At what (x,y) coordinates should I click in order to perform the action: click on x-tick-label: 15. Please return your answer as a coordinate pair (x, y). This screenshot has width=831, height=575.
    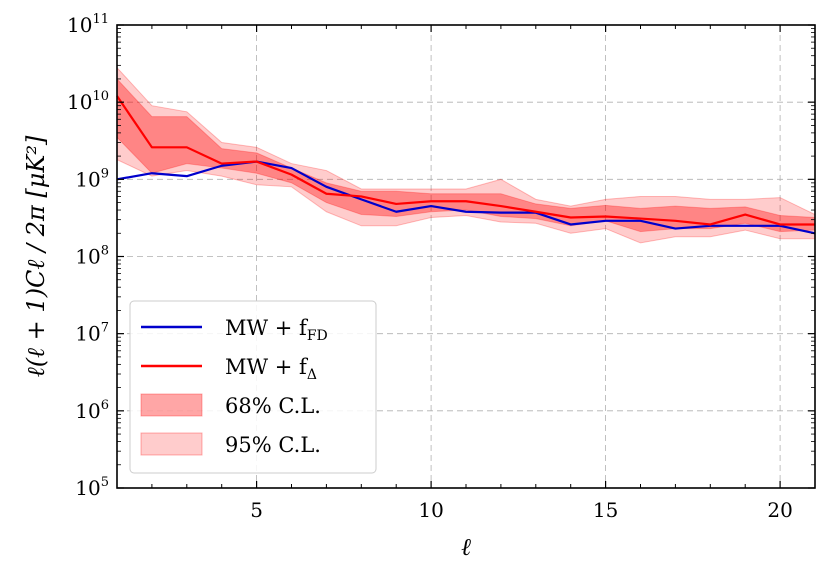
    Looking at the image, I should click on (605, 510).